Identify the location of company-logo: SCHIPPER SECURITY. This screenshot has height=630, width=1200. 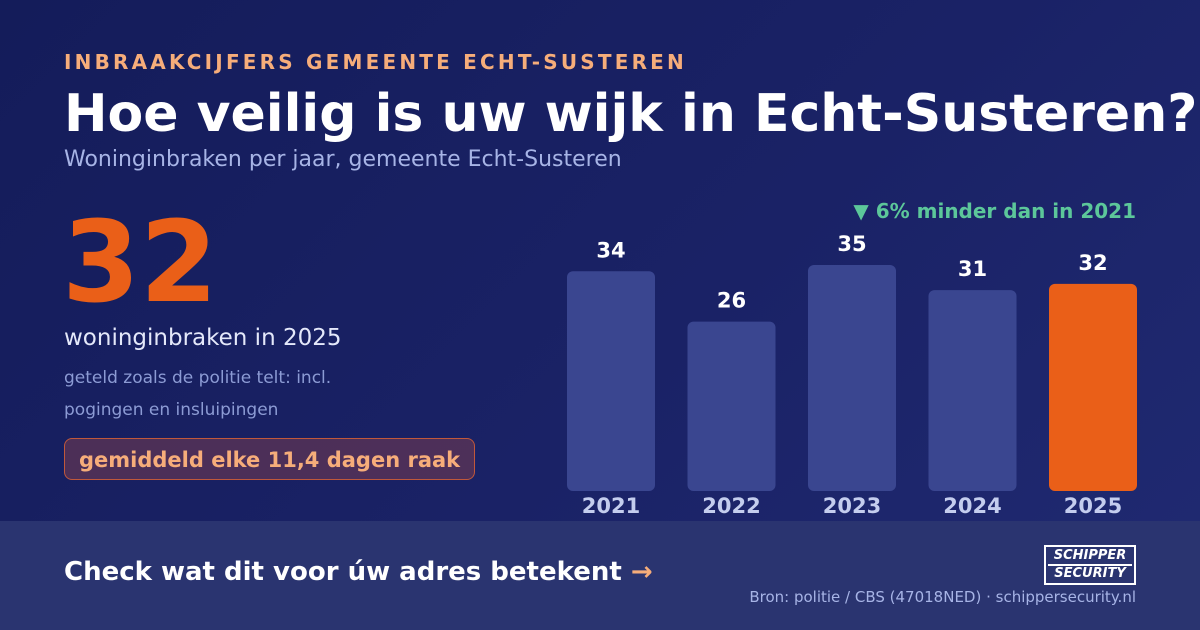
(1090, 565).